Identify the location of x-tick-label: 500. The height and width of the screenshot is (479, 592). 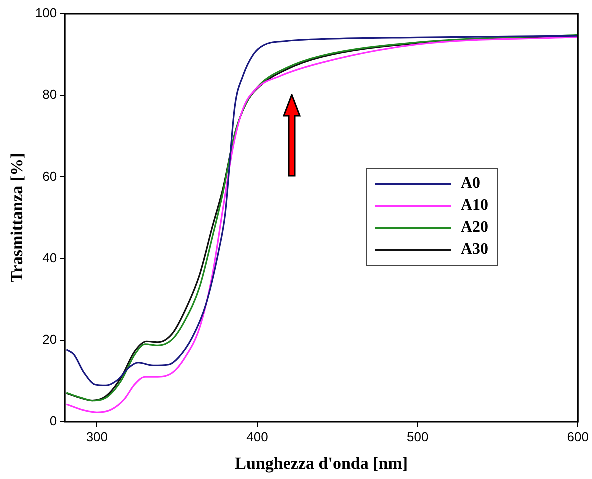
(417, 436).